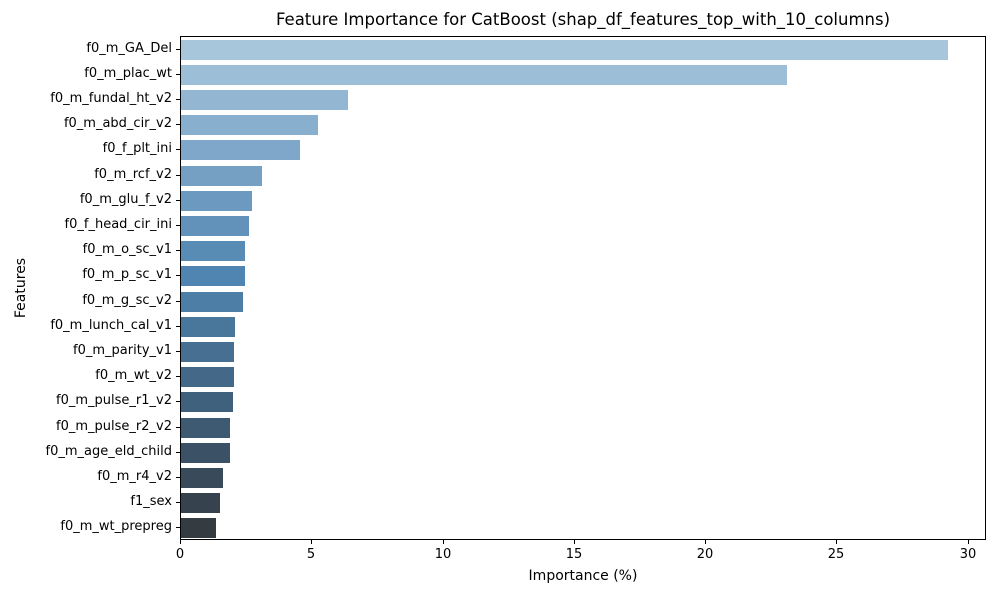 Image resolution: width=1000 pixels, height=600 pixels. I want to click on bar-f0_m_plac_wt, so click(484, 74).